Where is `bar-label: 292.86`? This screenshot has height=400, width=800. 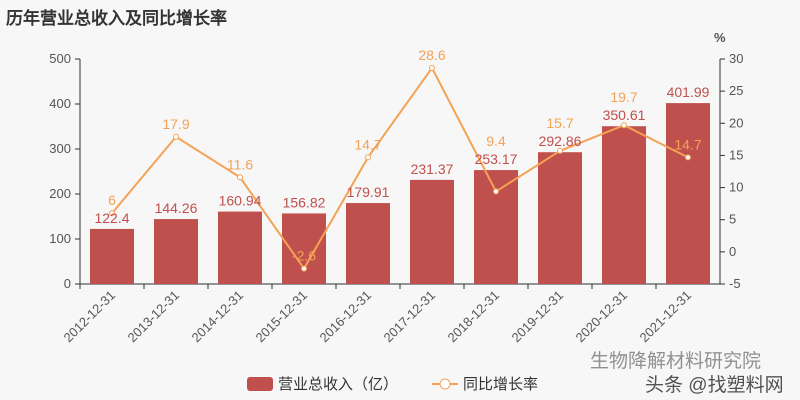 bar-label: 292.86 is located at coordinates (560, 141).